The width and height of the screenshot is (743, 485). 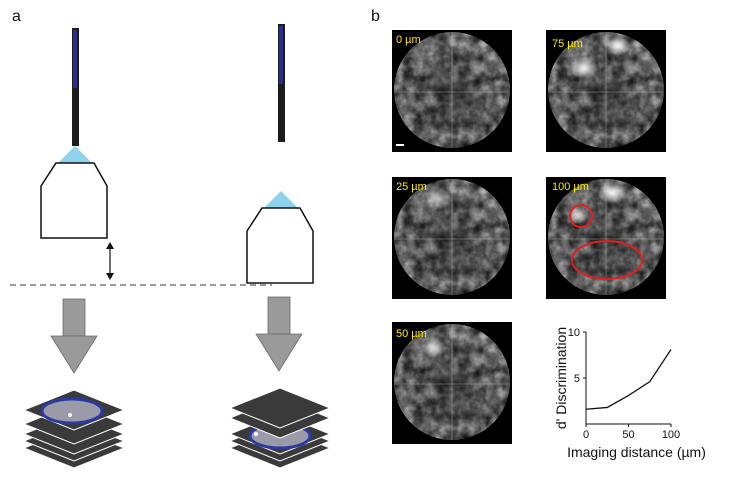 What do you see at coordinates (636, 452) in the screenshot?
I see `x-axis-label: Imaging distance (µm)` at bounding box center [636, 452].